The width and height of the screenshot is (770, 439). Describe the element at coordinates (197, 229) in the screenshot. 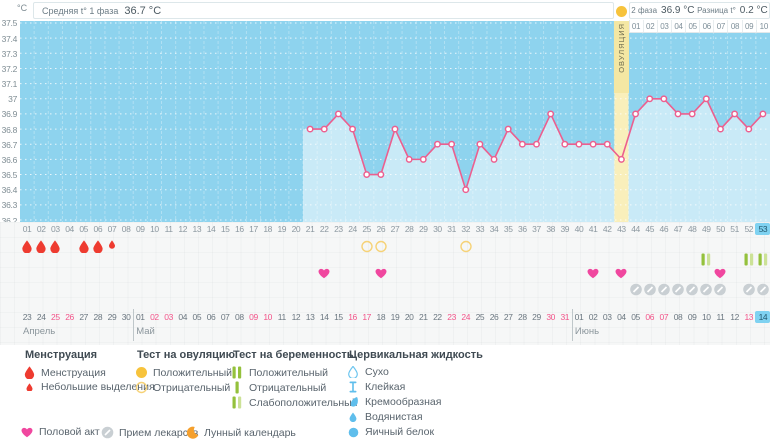

I see `cycle-day-cell: 13` at that location.